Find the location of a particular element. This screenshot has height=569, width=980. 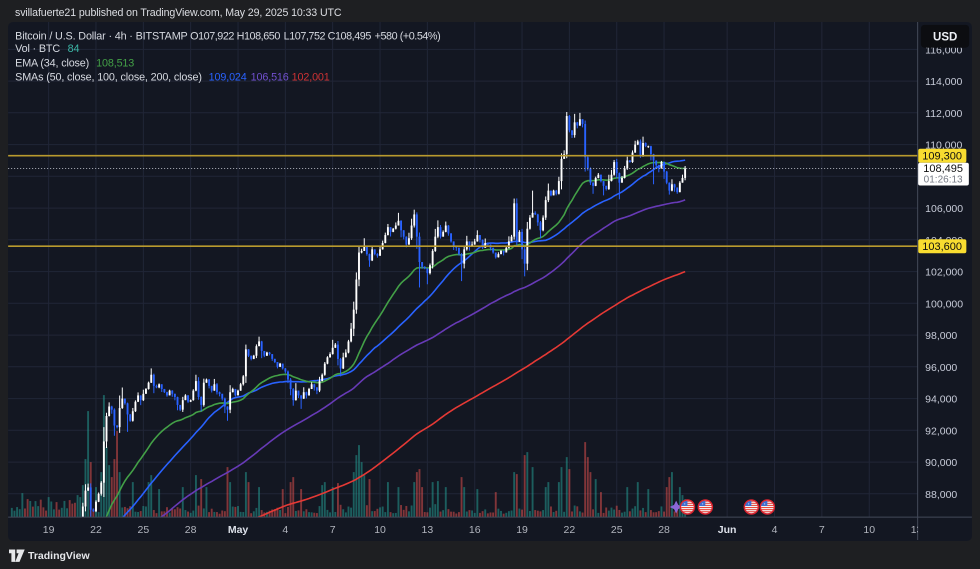

svg-text: 96,000 is located at coordinates (941, 368).